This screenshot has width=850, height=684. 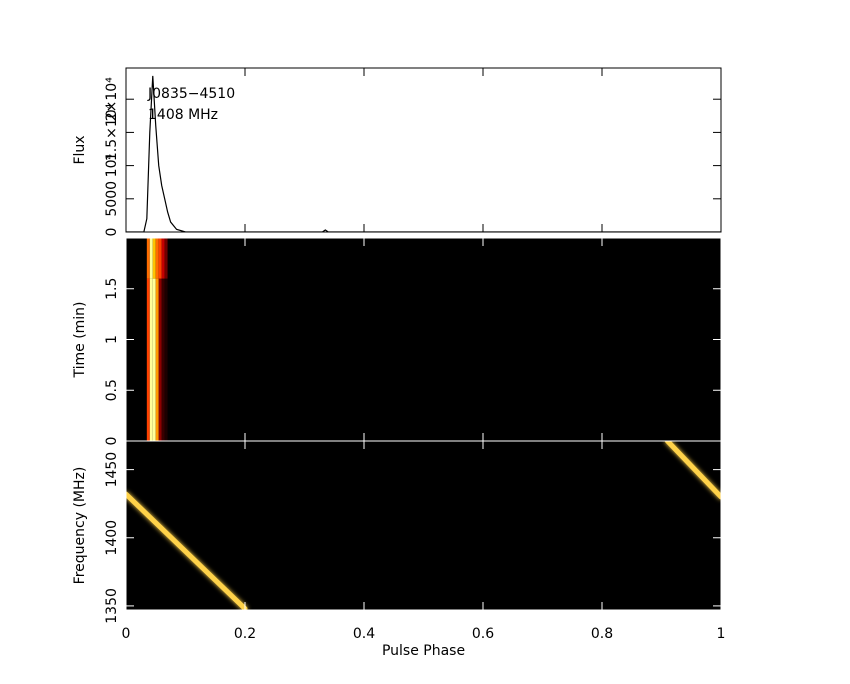 I want to click on x-tick-label: 0.4, so click(x=364, y=634).